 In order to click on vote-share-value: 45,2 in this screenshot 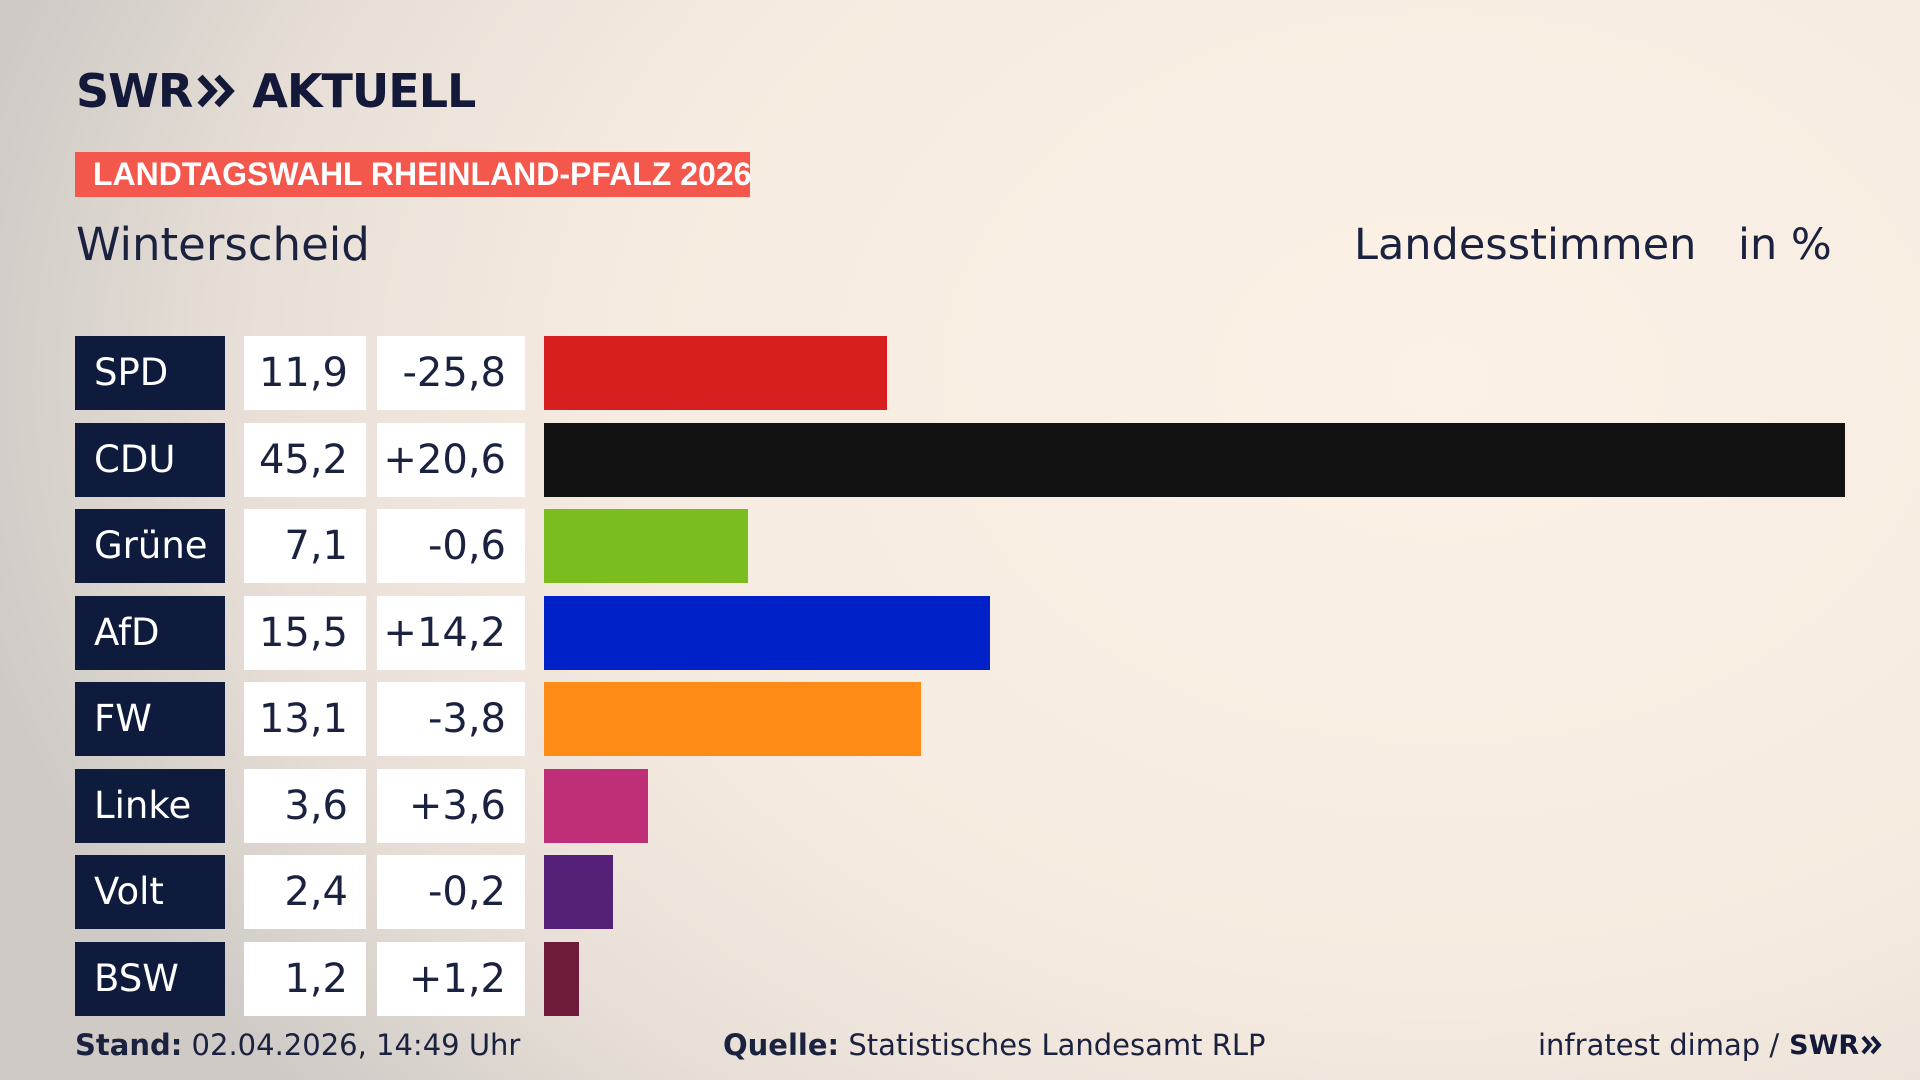, I will do `click(305, 460)`.